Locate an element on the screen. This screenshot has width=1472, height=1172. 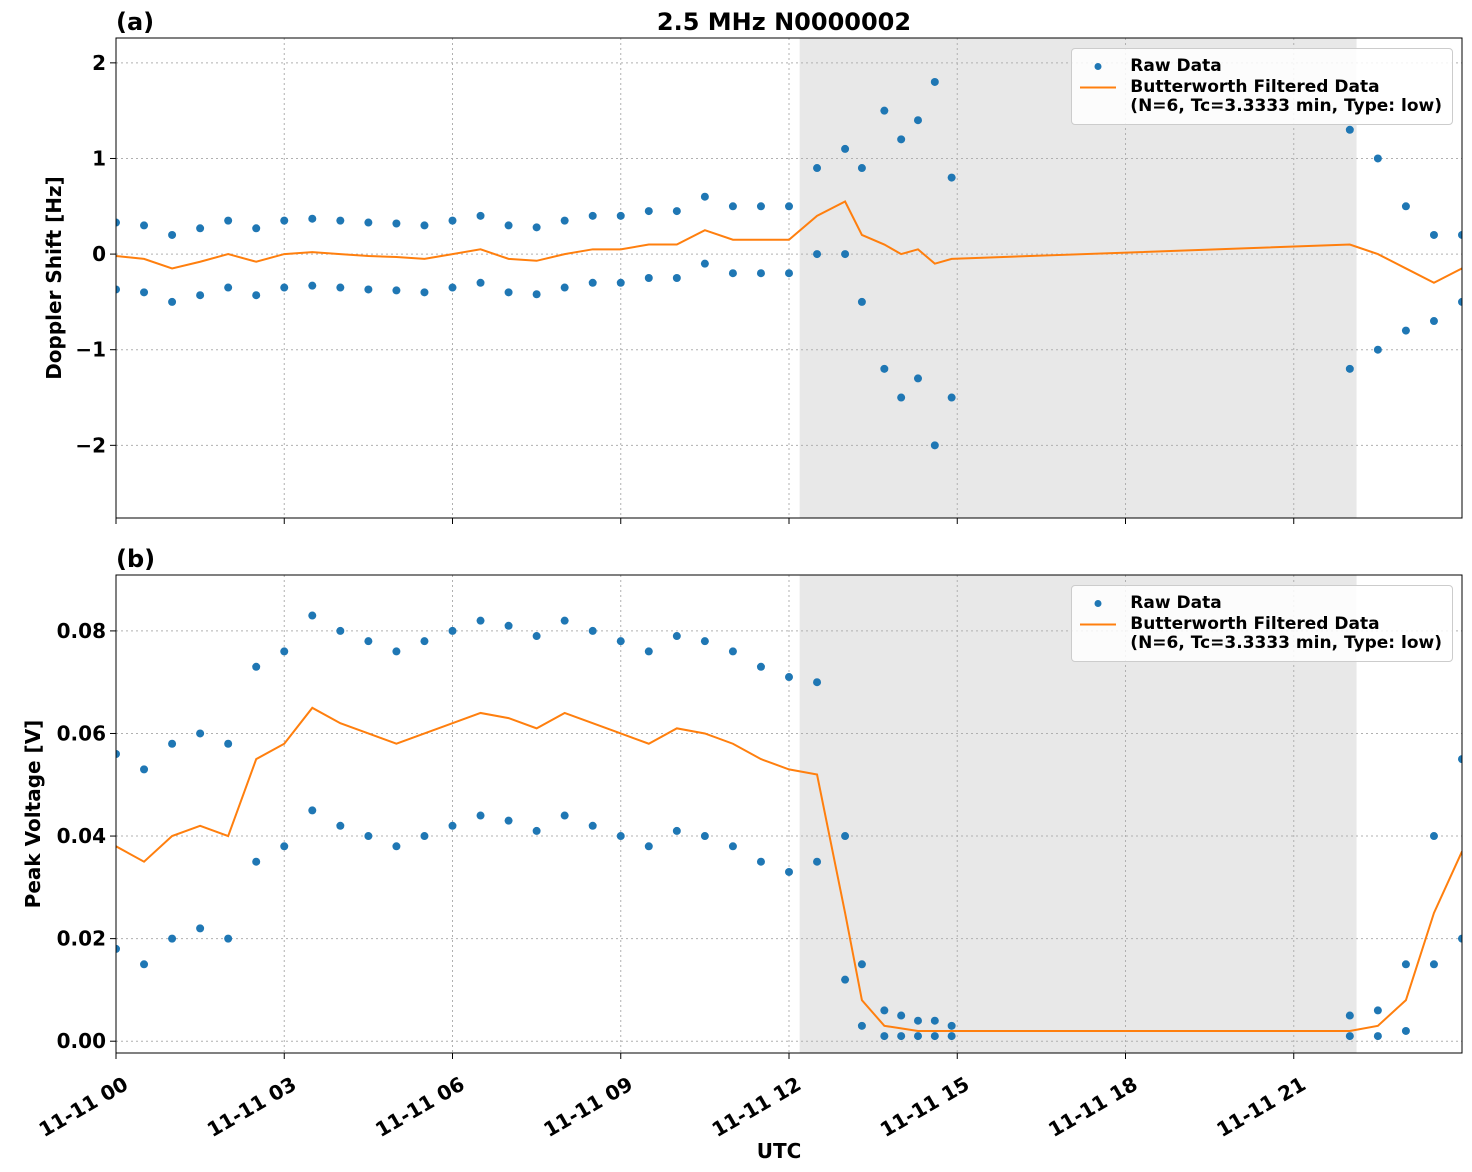
y-tick-label: 2 is located at coordinates (99, 63).